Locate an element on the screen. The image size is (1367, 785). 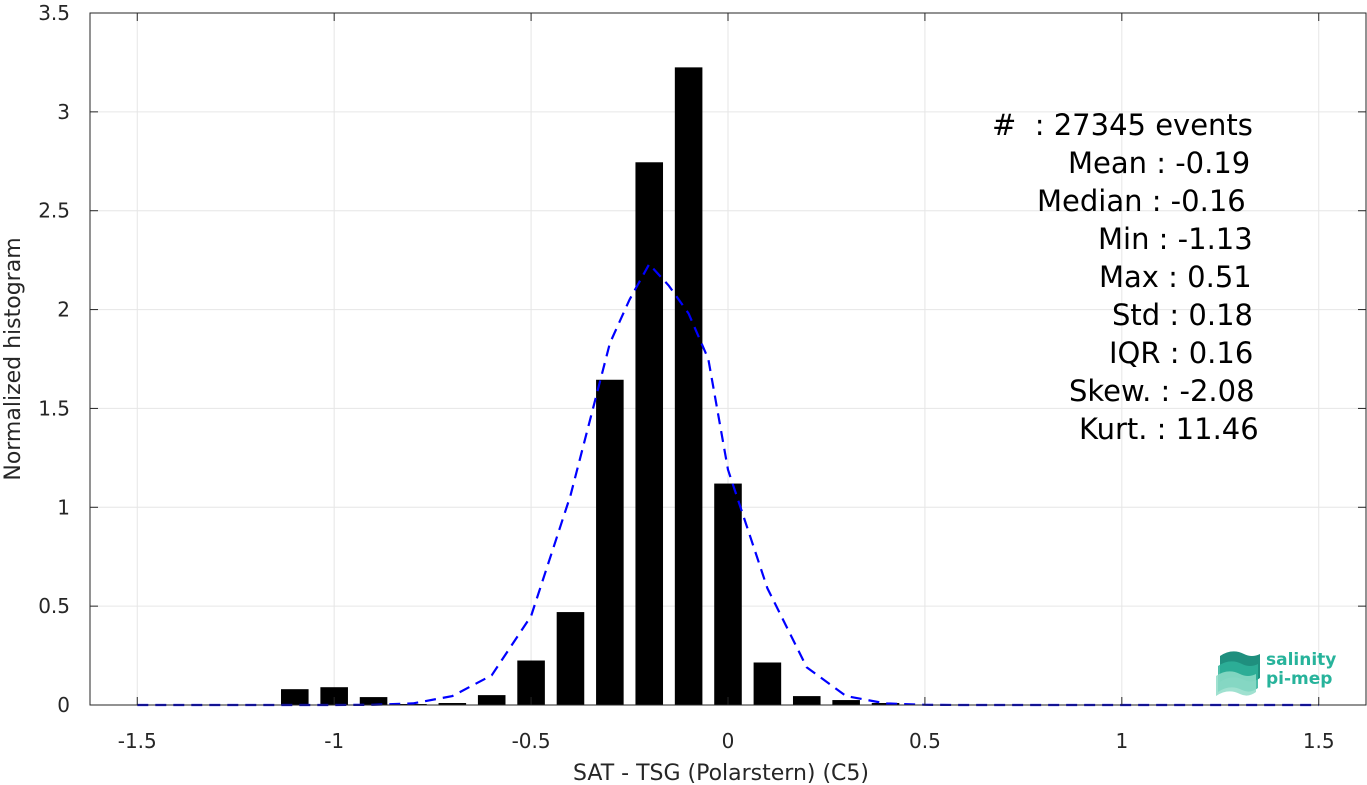
logo-line2: pi-mep is located at coordinates (1299, 679).